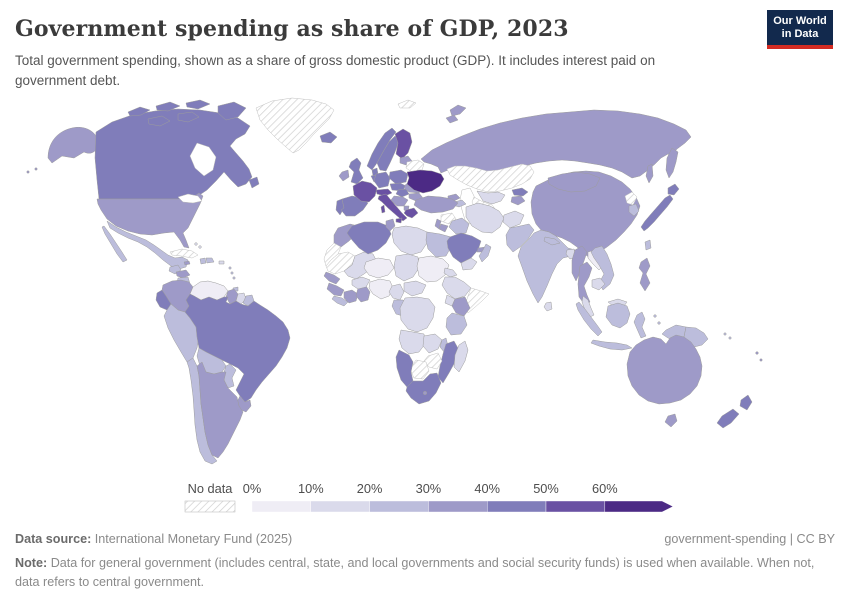 The height and width of the screenshot is (600, 850). Describe the element at coordinates (800, 30) in the screenshot. I see `owid-logo: Our World in Data` at that location.